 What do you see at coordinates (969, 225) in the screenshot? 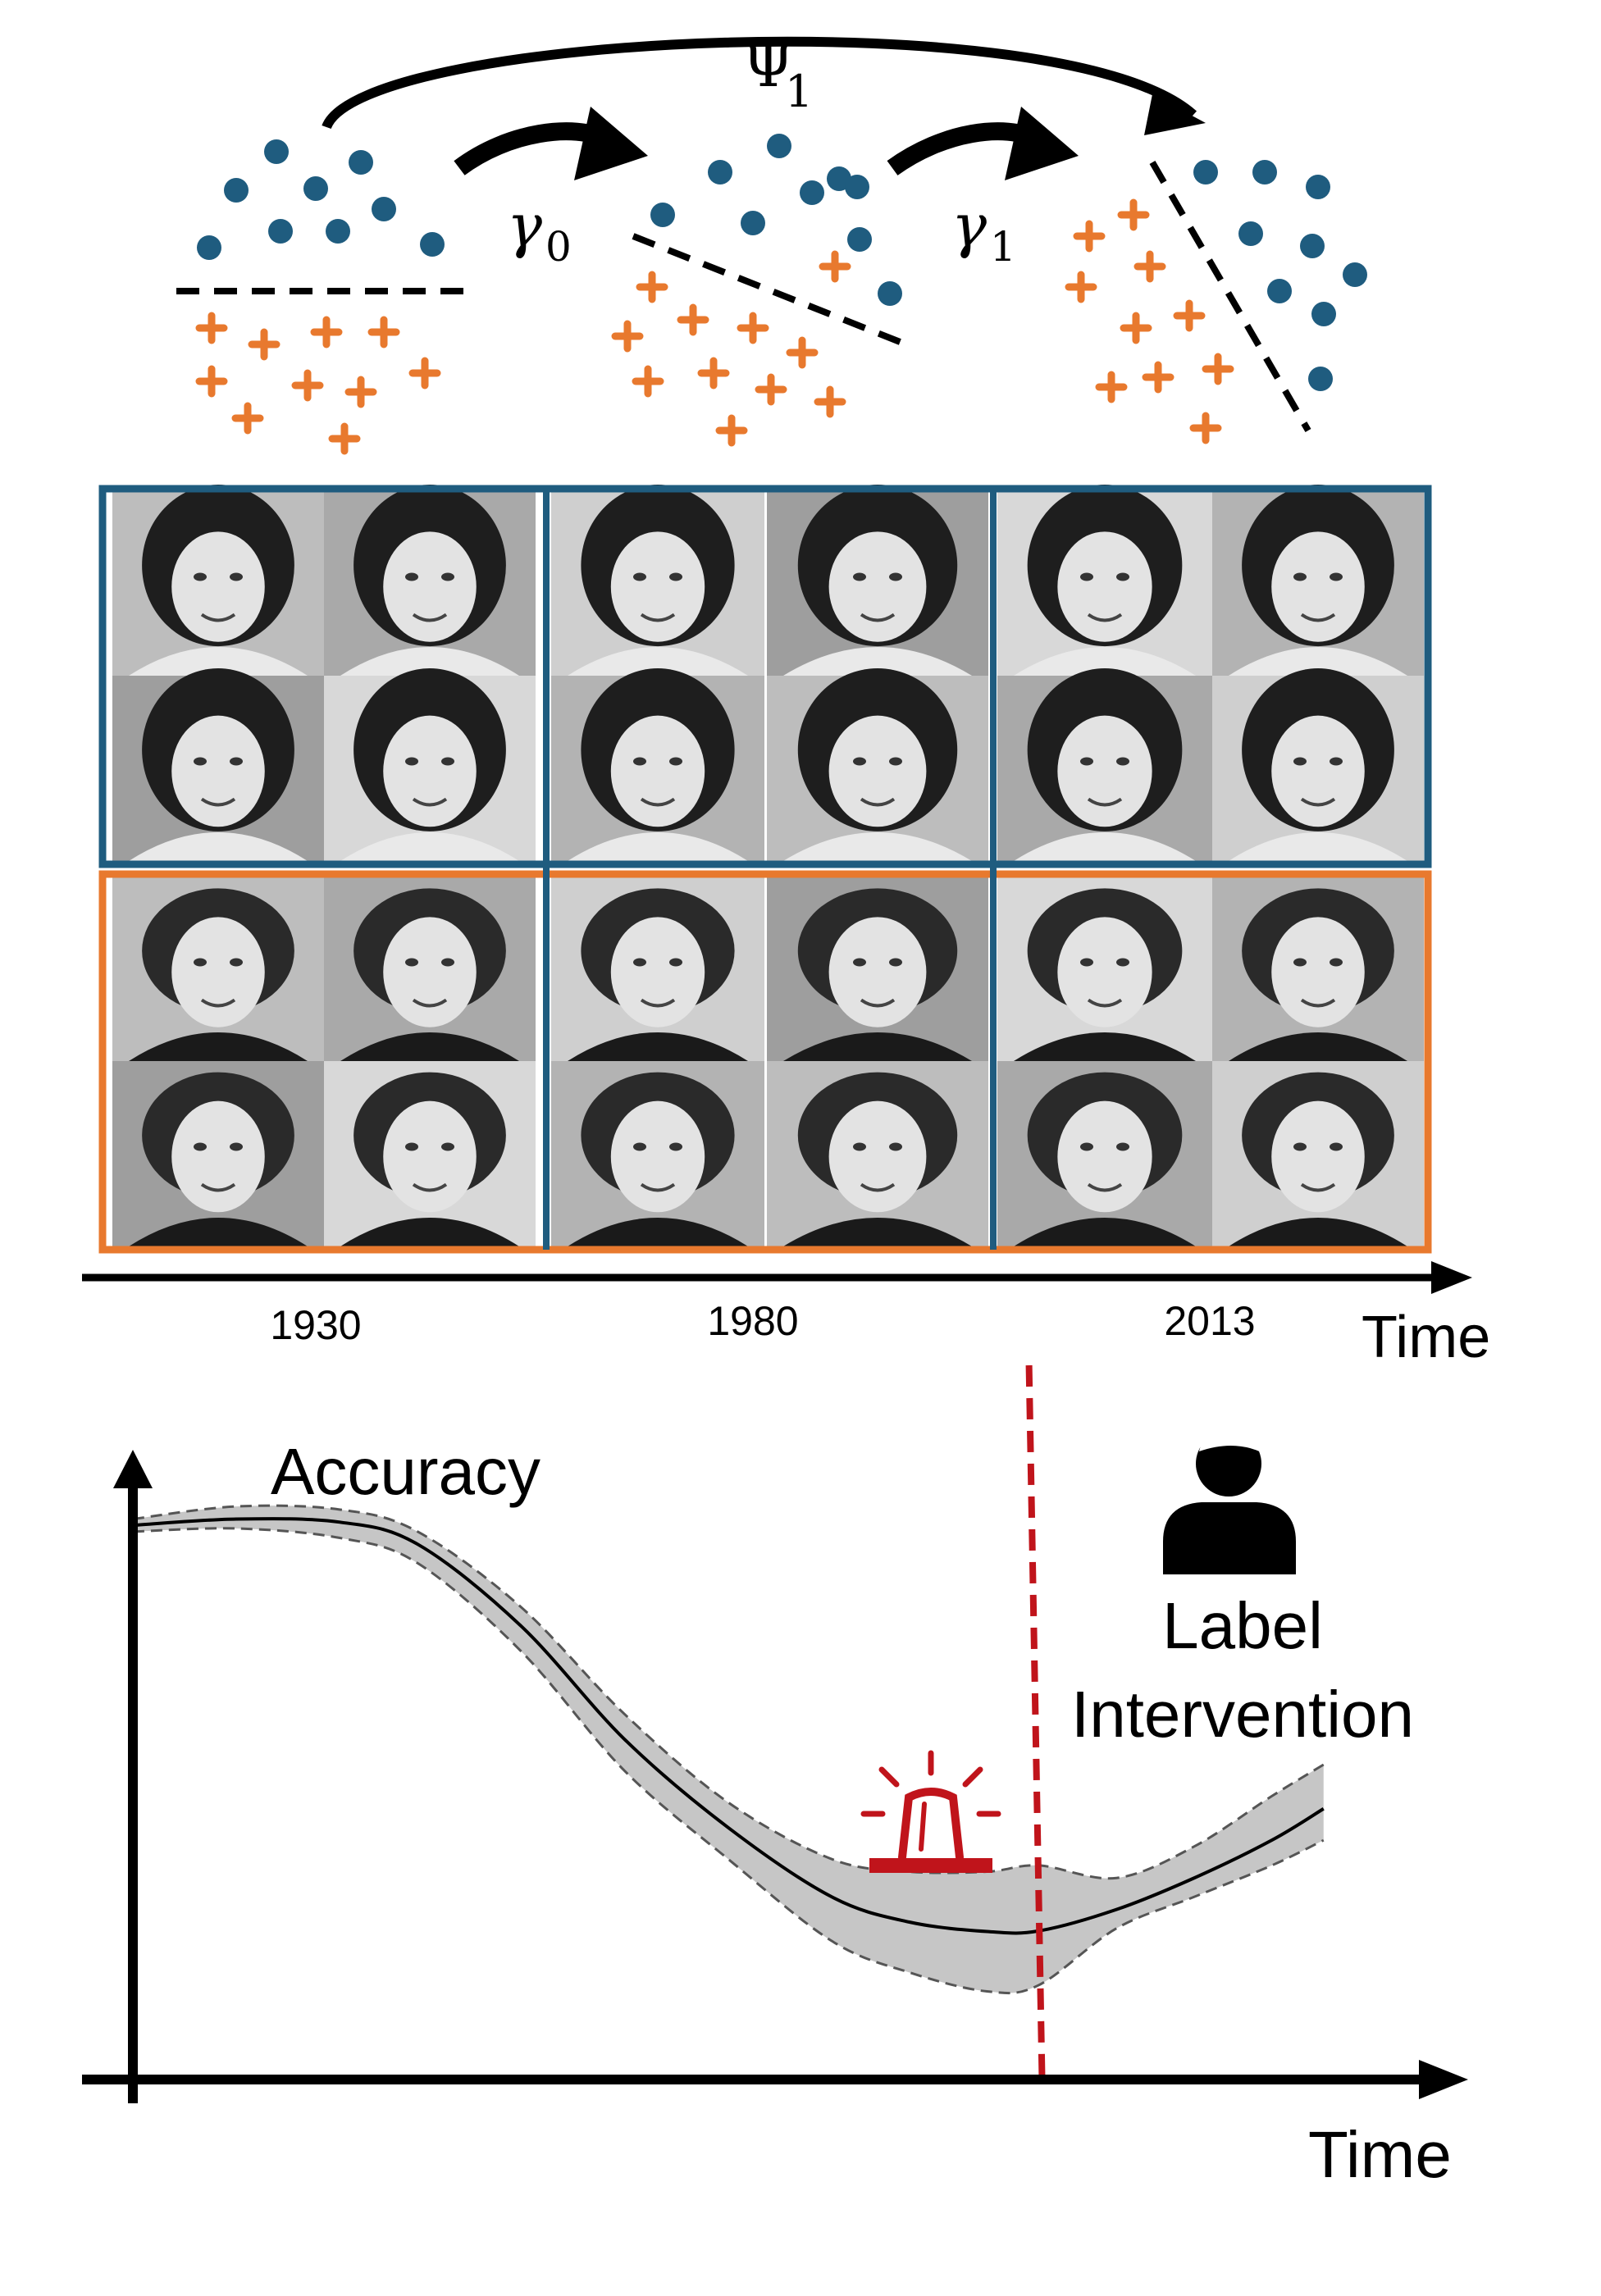
I see `transform-symbol-1: γ` at bounding box center [969, 225].